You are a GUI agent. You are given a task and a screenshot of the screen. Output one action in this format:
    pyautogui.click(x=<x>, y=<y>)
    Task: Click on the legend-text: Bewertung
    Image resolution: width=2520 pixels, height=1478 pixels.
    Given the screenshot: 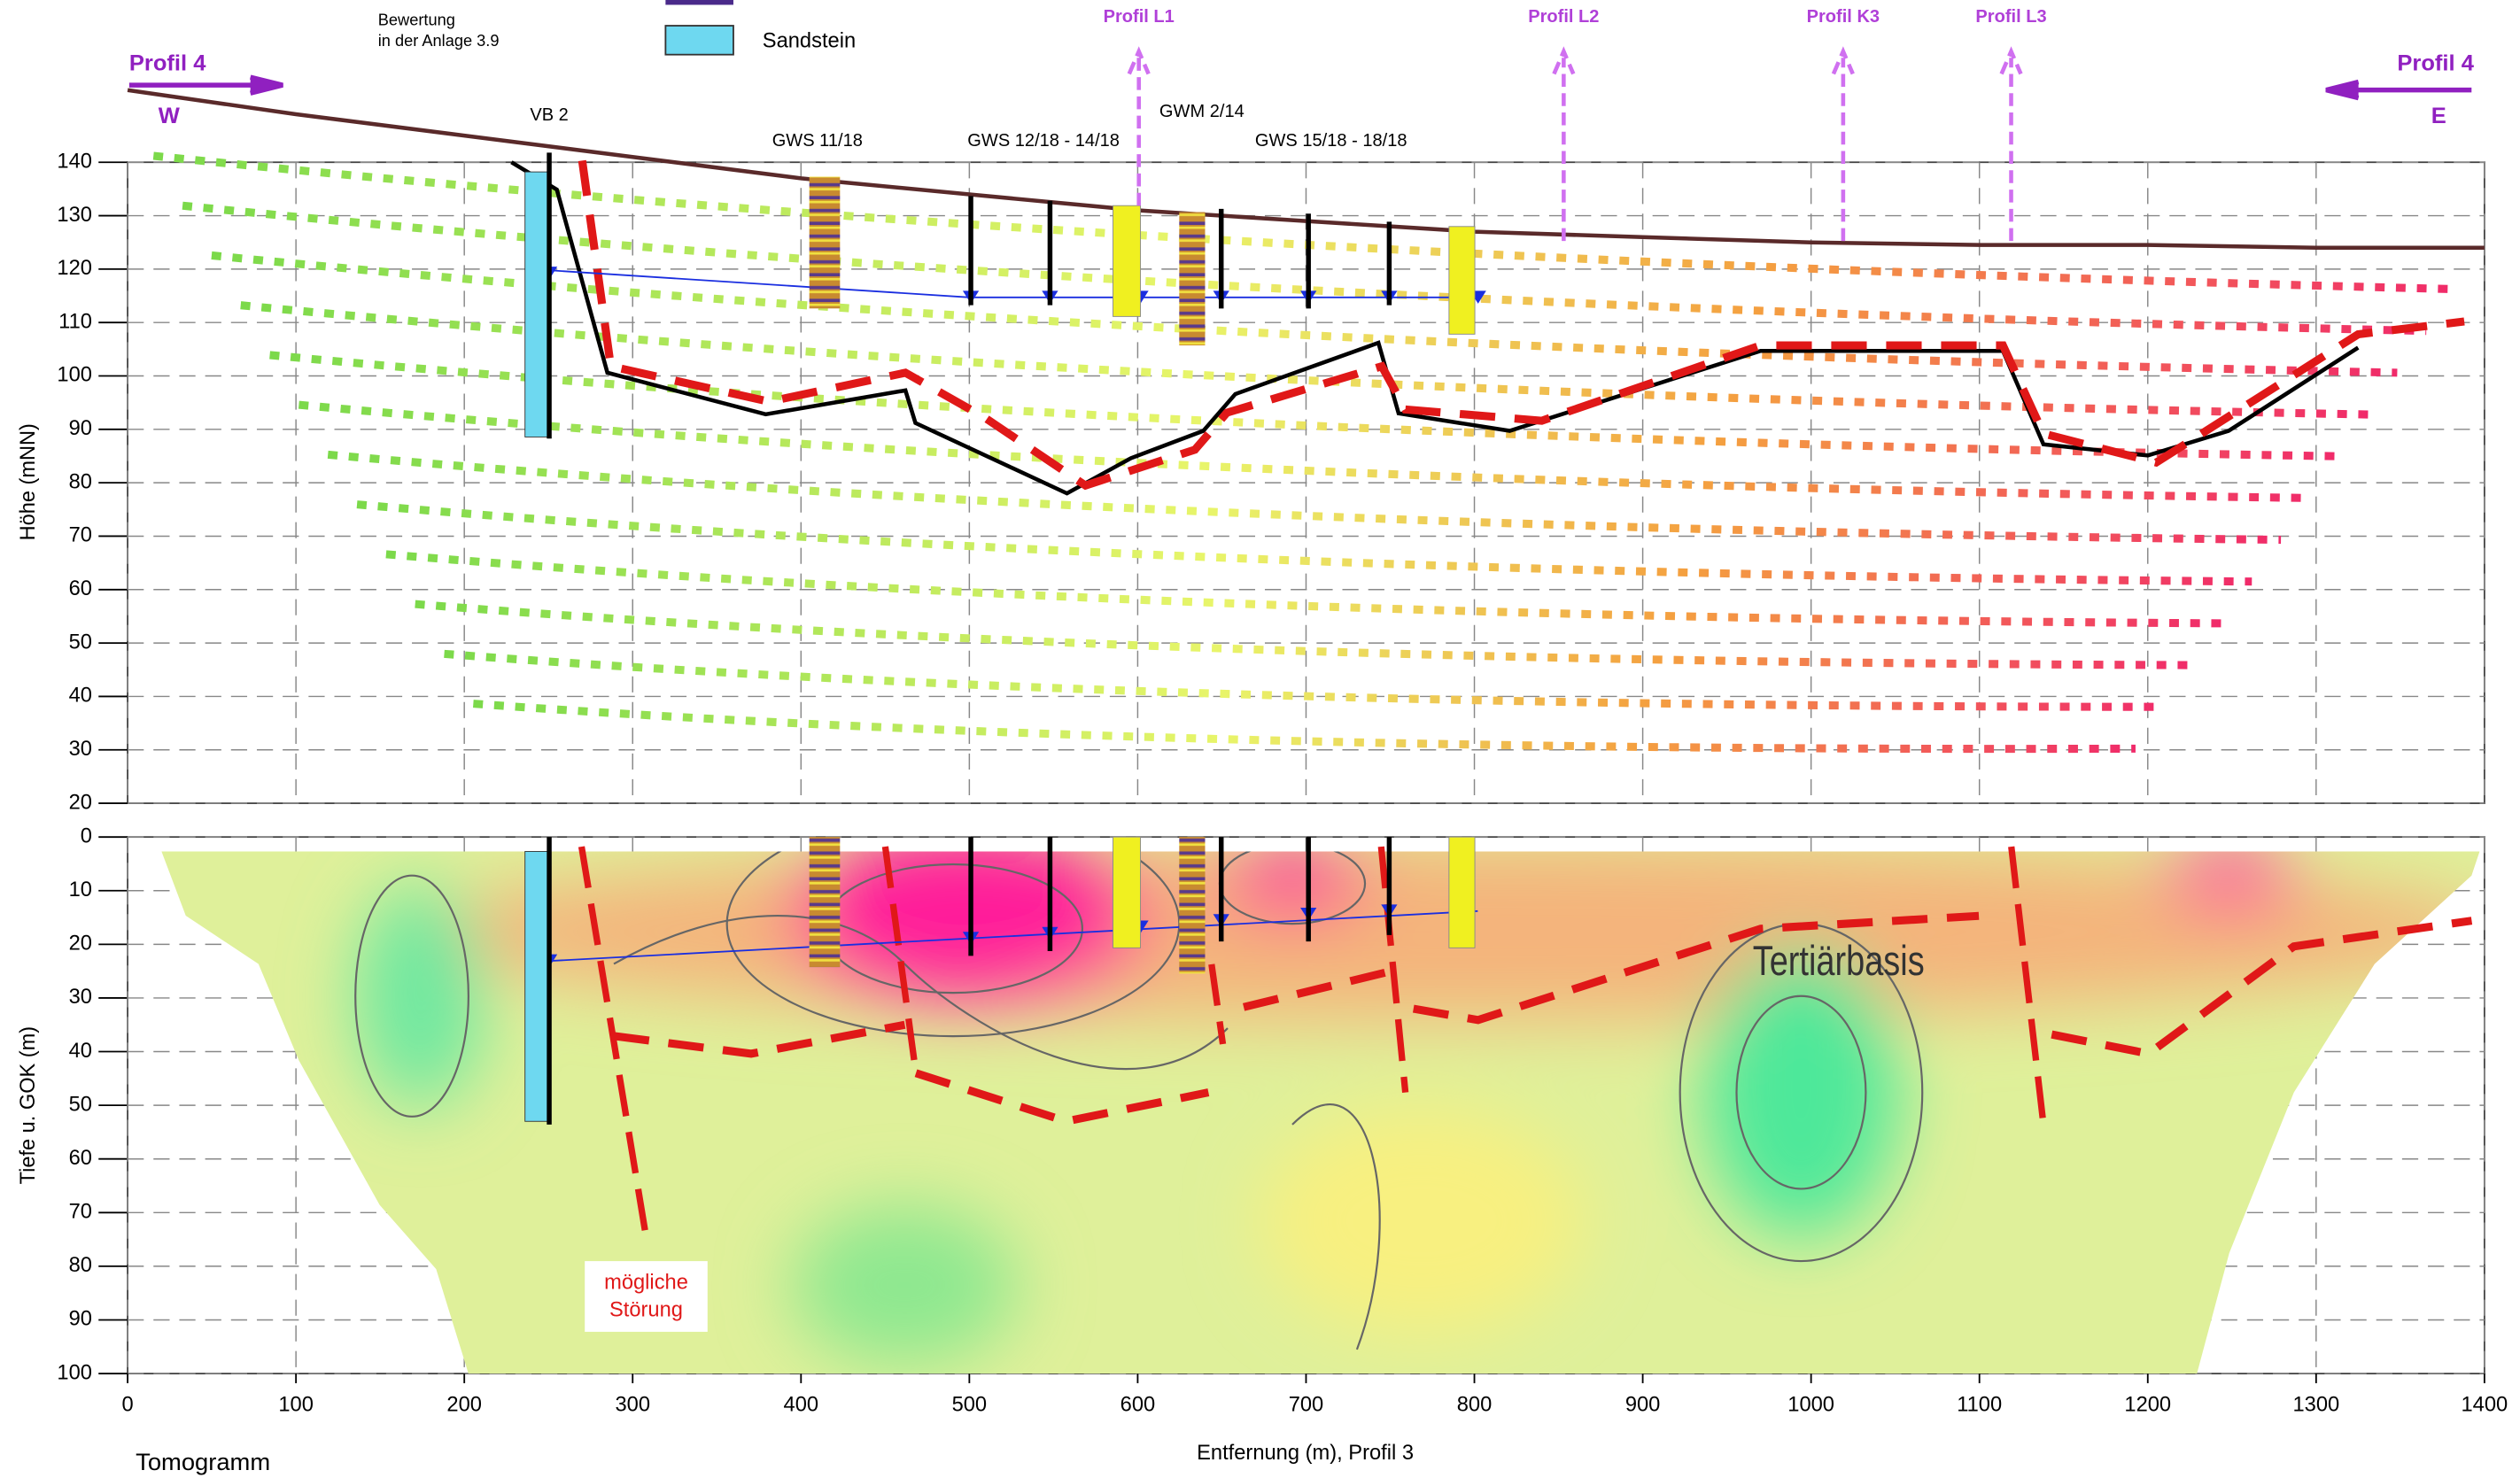 What is the action you would take?
    pyautogui.click(x=416, y=19)
    